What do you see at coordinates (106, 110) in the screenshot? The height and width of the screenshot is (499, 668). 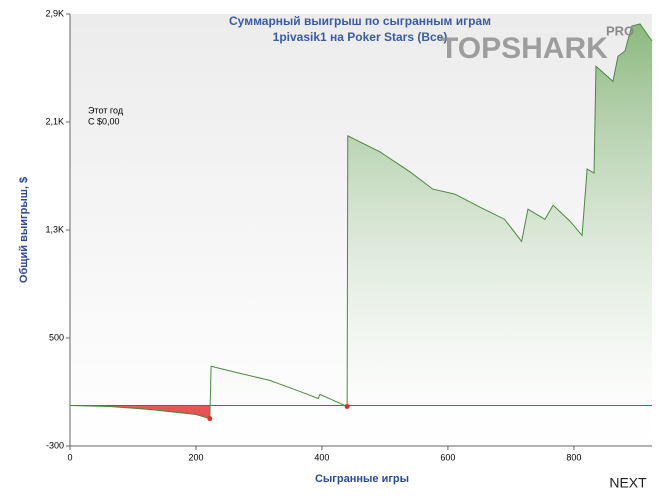 I see `annotation: Этот год` at bounding box center [106, 110].